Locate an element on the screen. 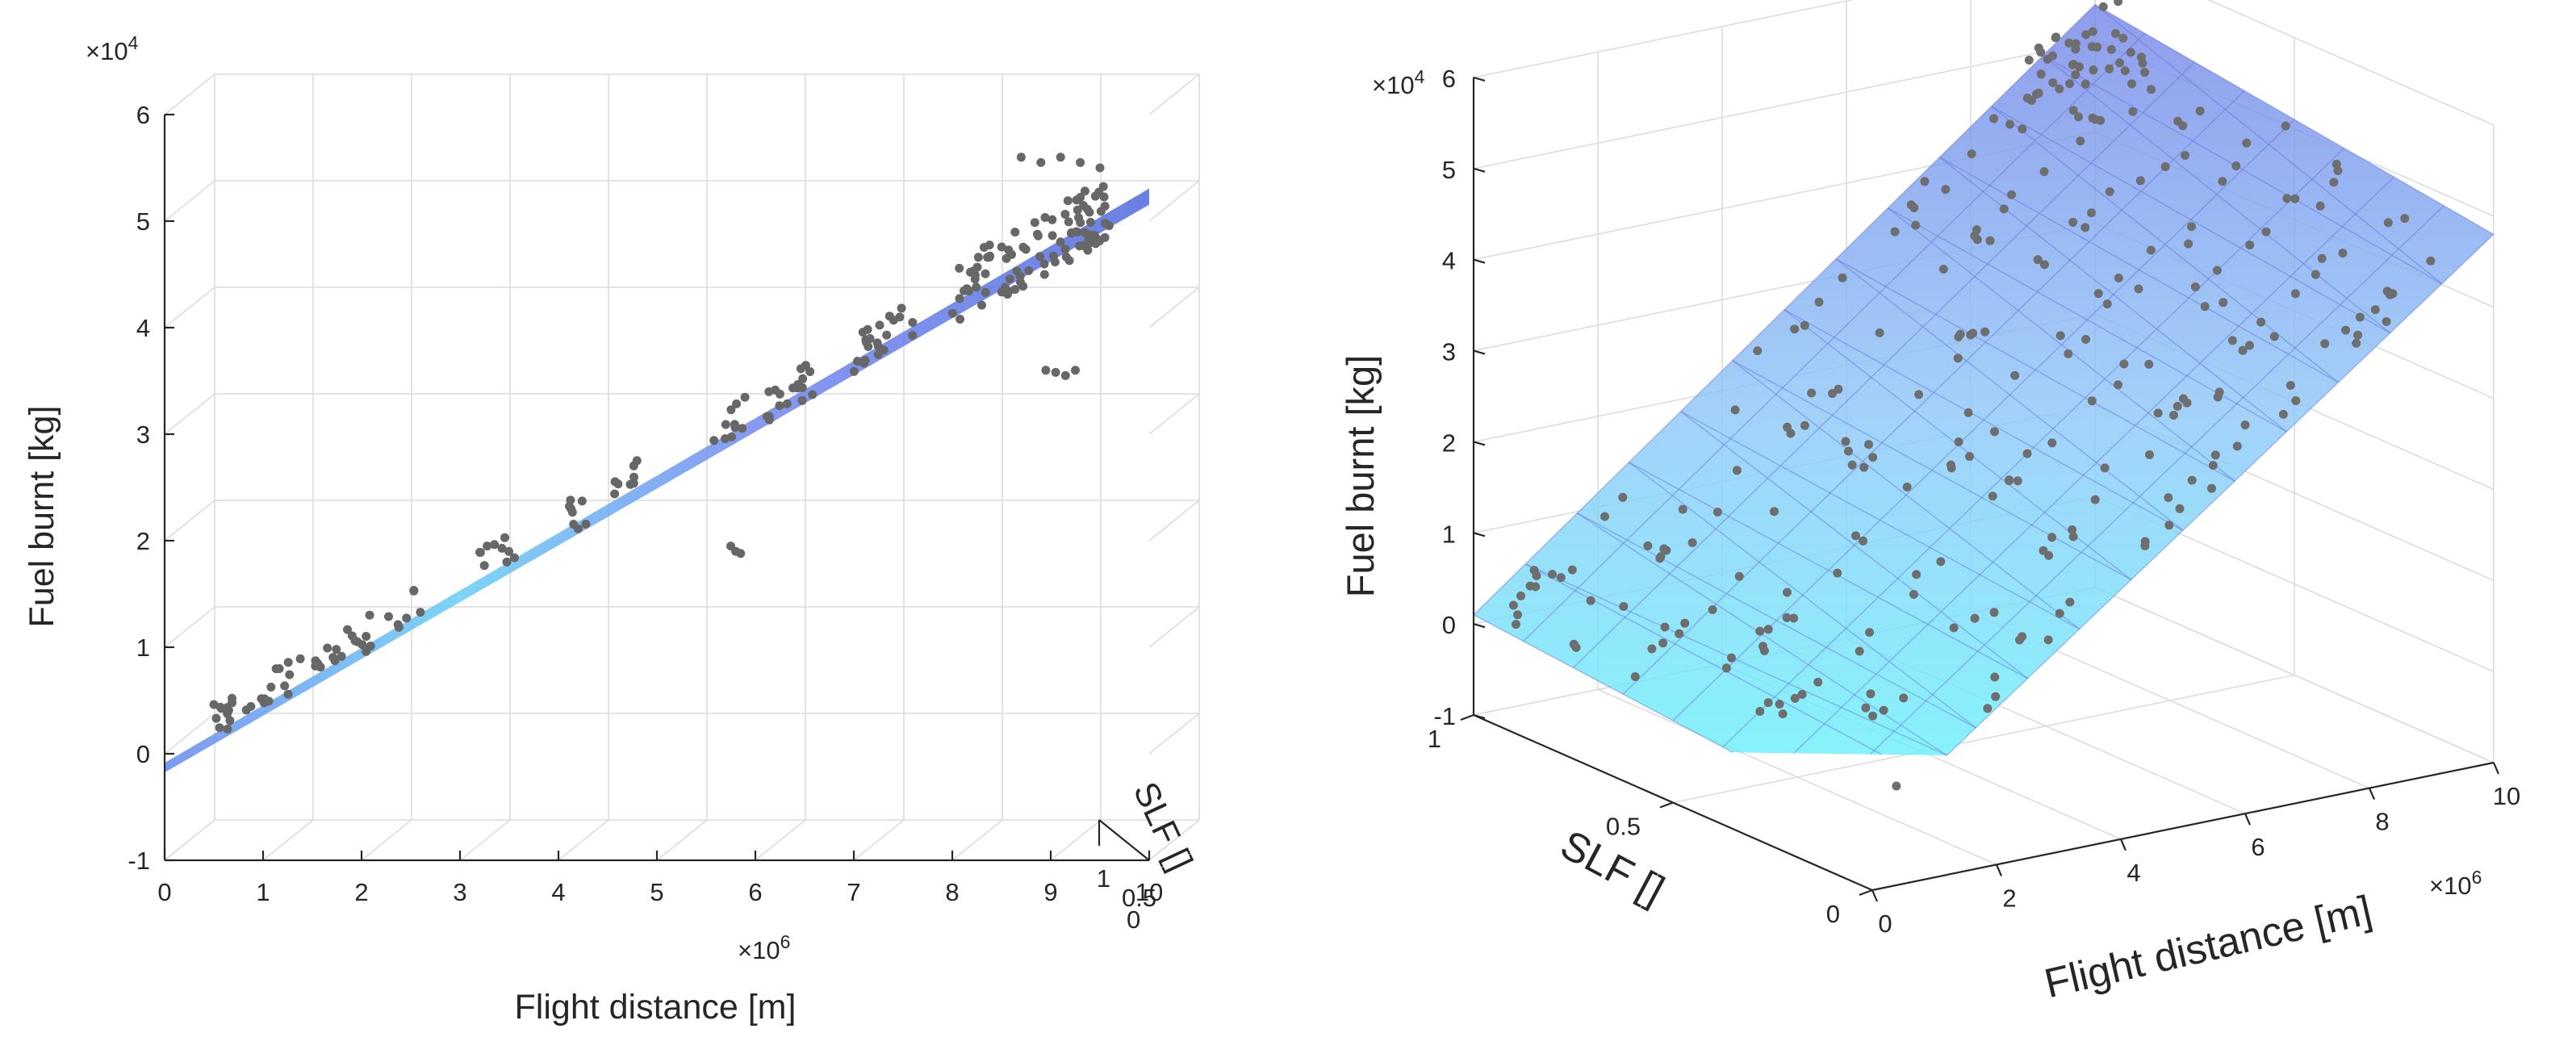 The width and height of the screenshot is (2576, 1058). z-tick-label: 6 is located at coordinates (1449, 79).